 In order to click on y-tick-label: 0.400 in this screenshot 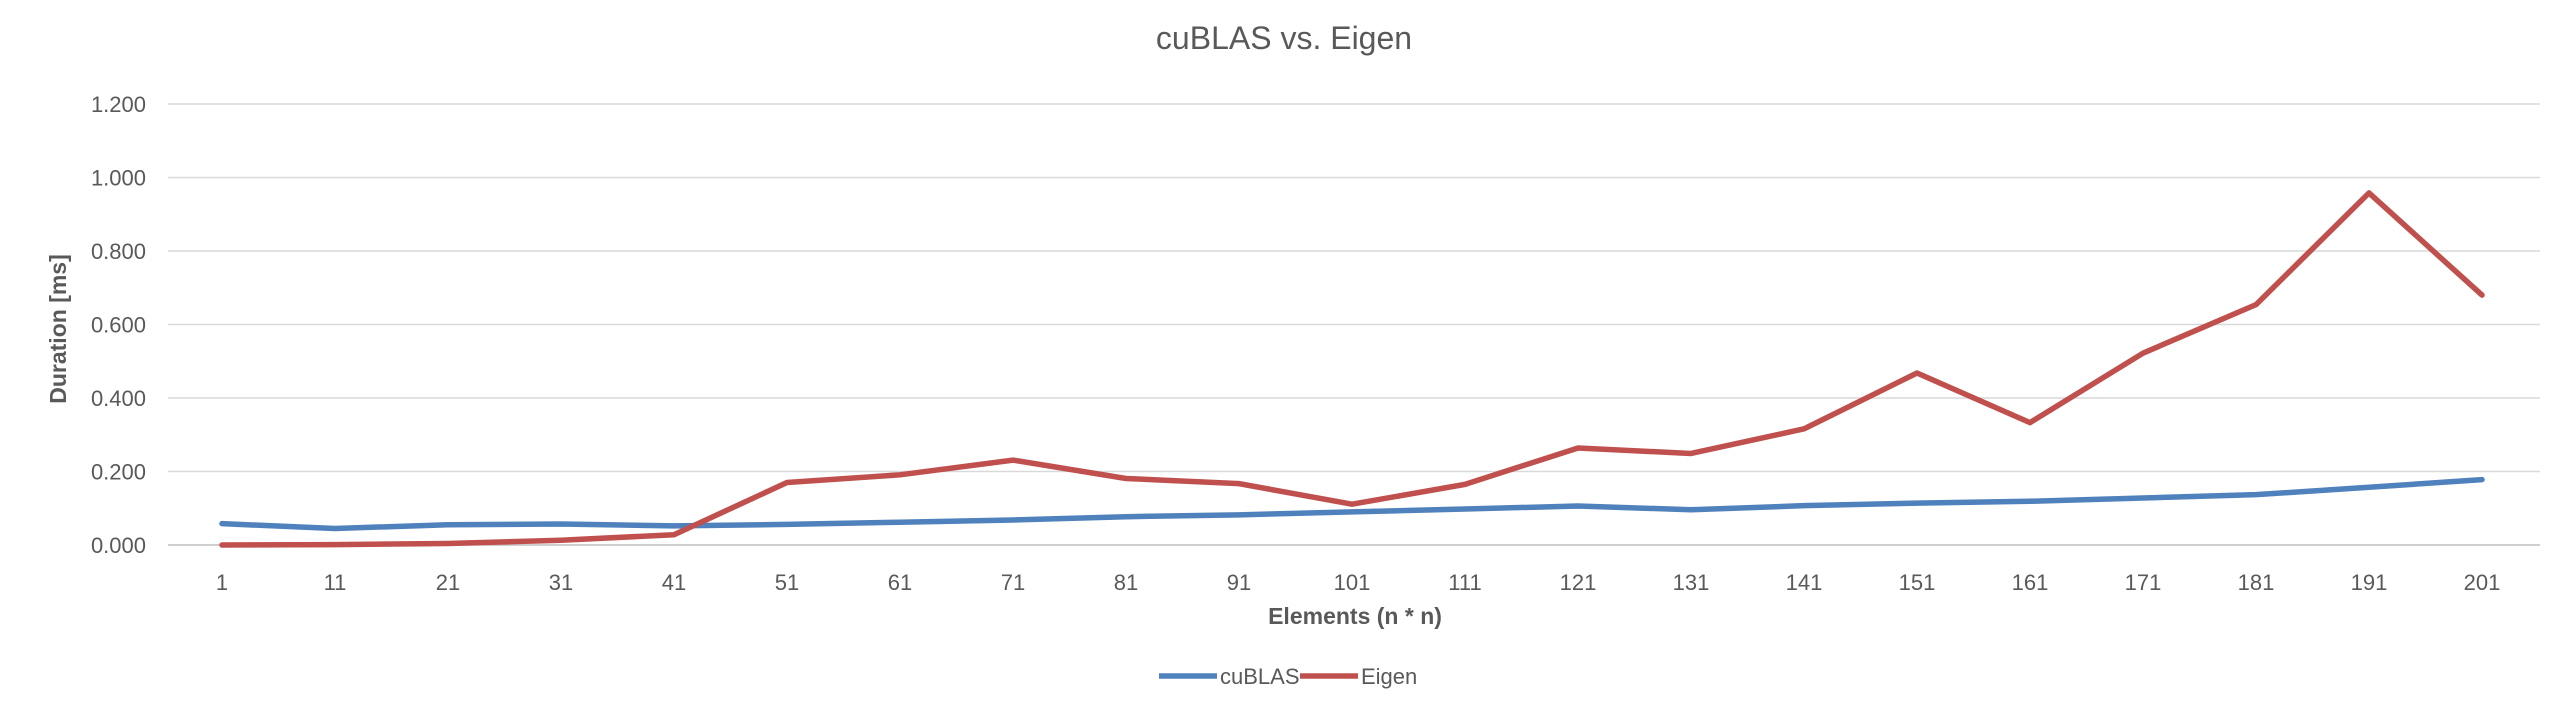, I will do `click(118, 398)`.